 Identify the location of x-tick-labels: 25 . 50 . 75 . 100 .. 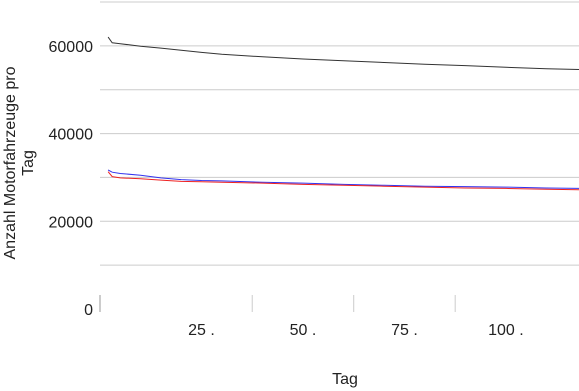
(356, 330).